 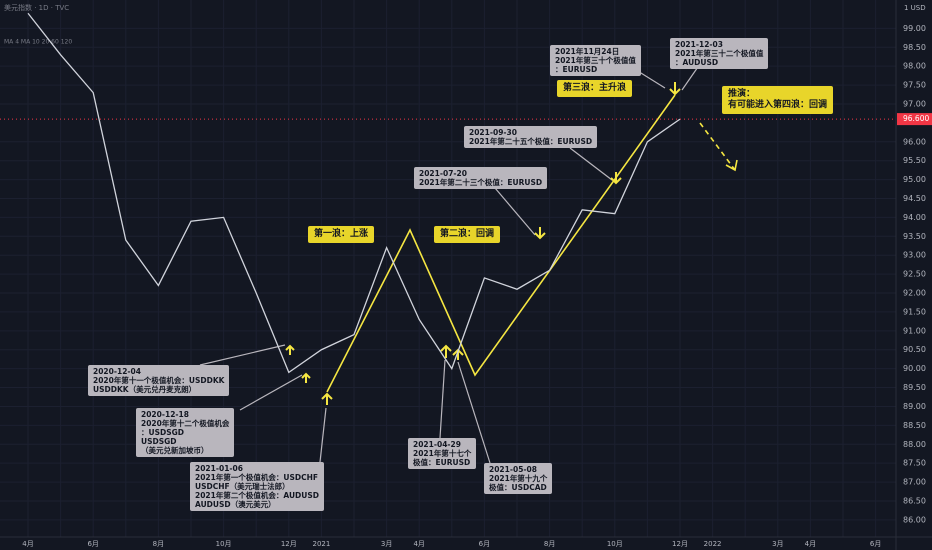 What do you see at coordinates (481, 182) in the screenshot?
I see `annotation-line: 2021年第二十三个极值：EURUSD` at bounding box center [481, 182].